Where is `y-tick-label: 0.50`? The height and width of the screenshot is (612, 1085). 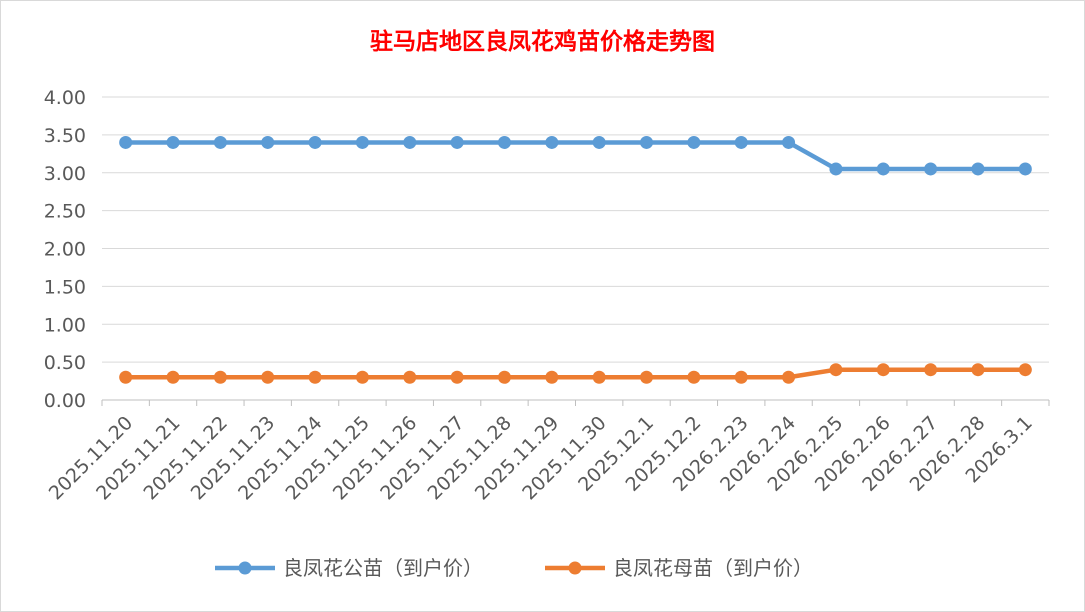
y-tick-label: 0.50 is located at coordinates (65, 363).